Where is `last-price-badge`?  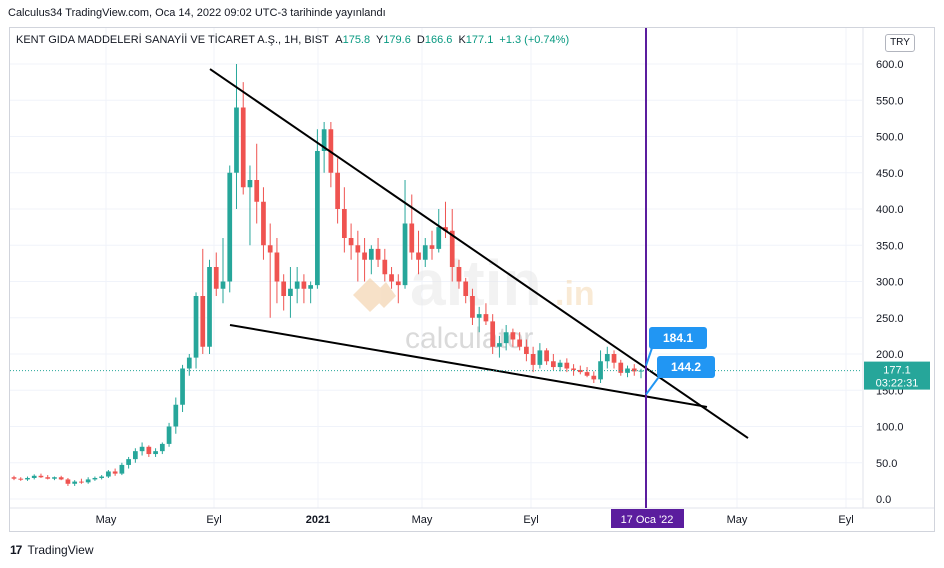 last-price-badge is located at coordinates (897, 375).